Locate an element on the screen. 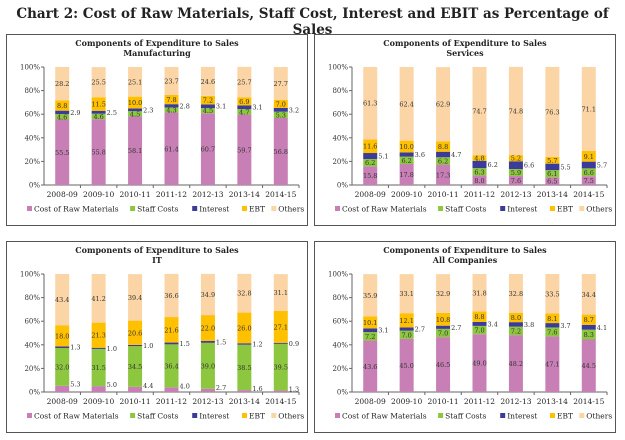 The image size is (625, 440). chart-subtitle: IT is located at coordinates (157, 260).